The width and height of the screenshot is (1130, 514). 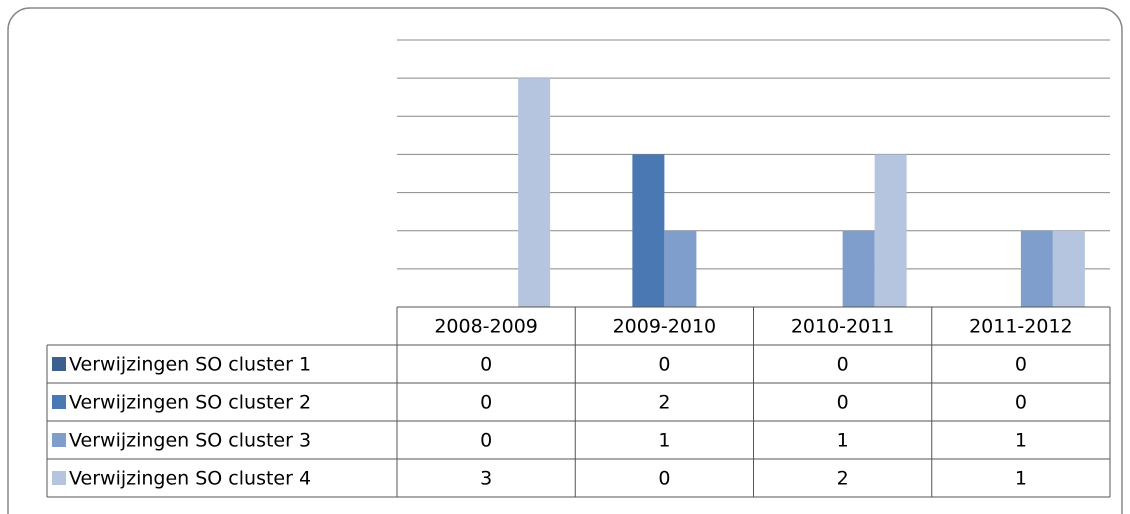 What do you see at coordinates (190, 441) in the screenshot?
I see `legend-label: Verwijzingen SO cluster 3` at bounding box center [190, 441].